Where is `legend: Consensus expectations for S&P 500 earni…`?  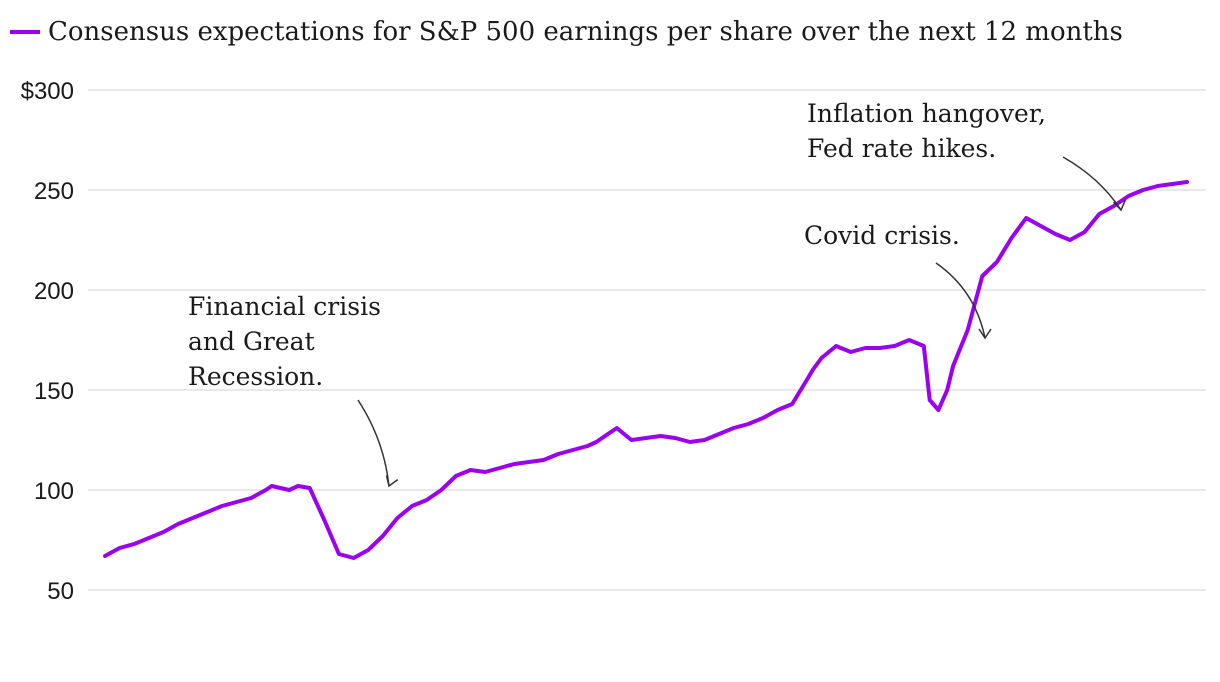 legend: Consensus expectations for S&P 500 earni… is located at coordinates (566, 32).